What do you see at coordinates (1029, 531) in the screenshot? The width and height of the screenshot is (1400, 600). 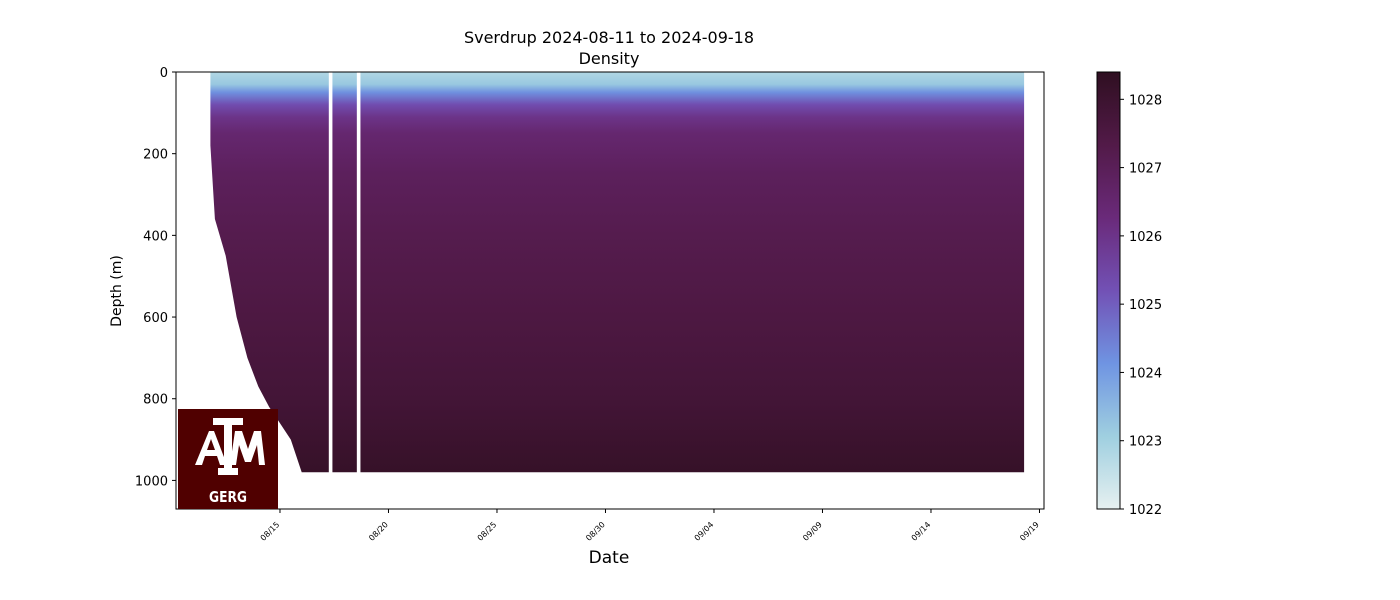 I see `x-tick-label: 09/19` at bounding box center [1029, 531].